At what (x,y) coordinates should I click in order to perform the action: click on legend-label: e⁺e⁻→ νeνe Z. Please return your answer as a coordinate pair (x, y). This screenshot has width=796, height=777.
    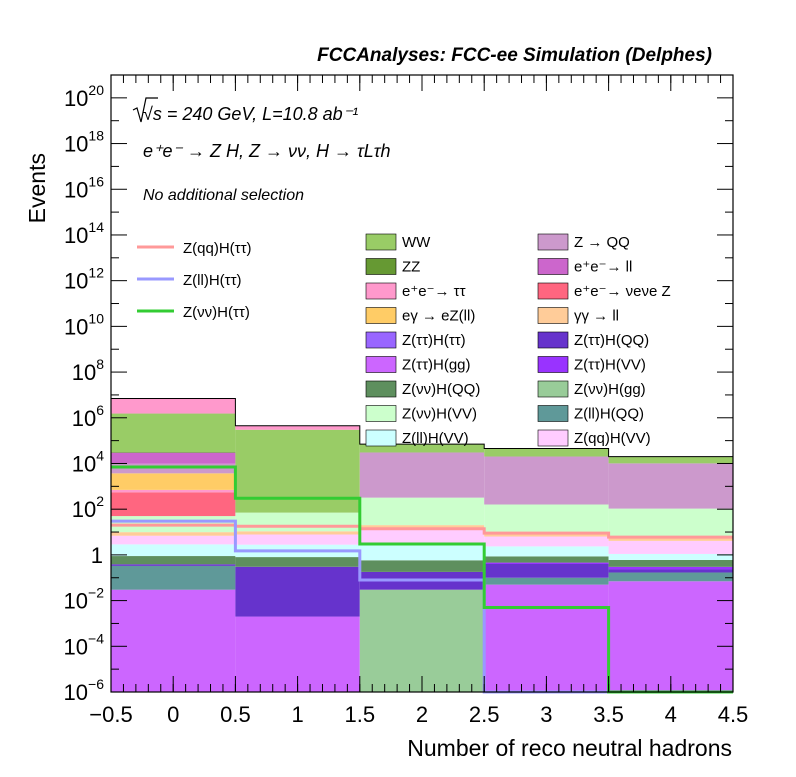
    Looking at the image, I should click on (622, 291).